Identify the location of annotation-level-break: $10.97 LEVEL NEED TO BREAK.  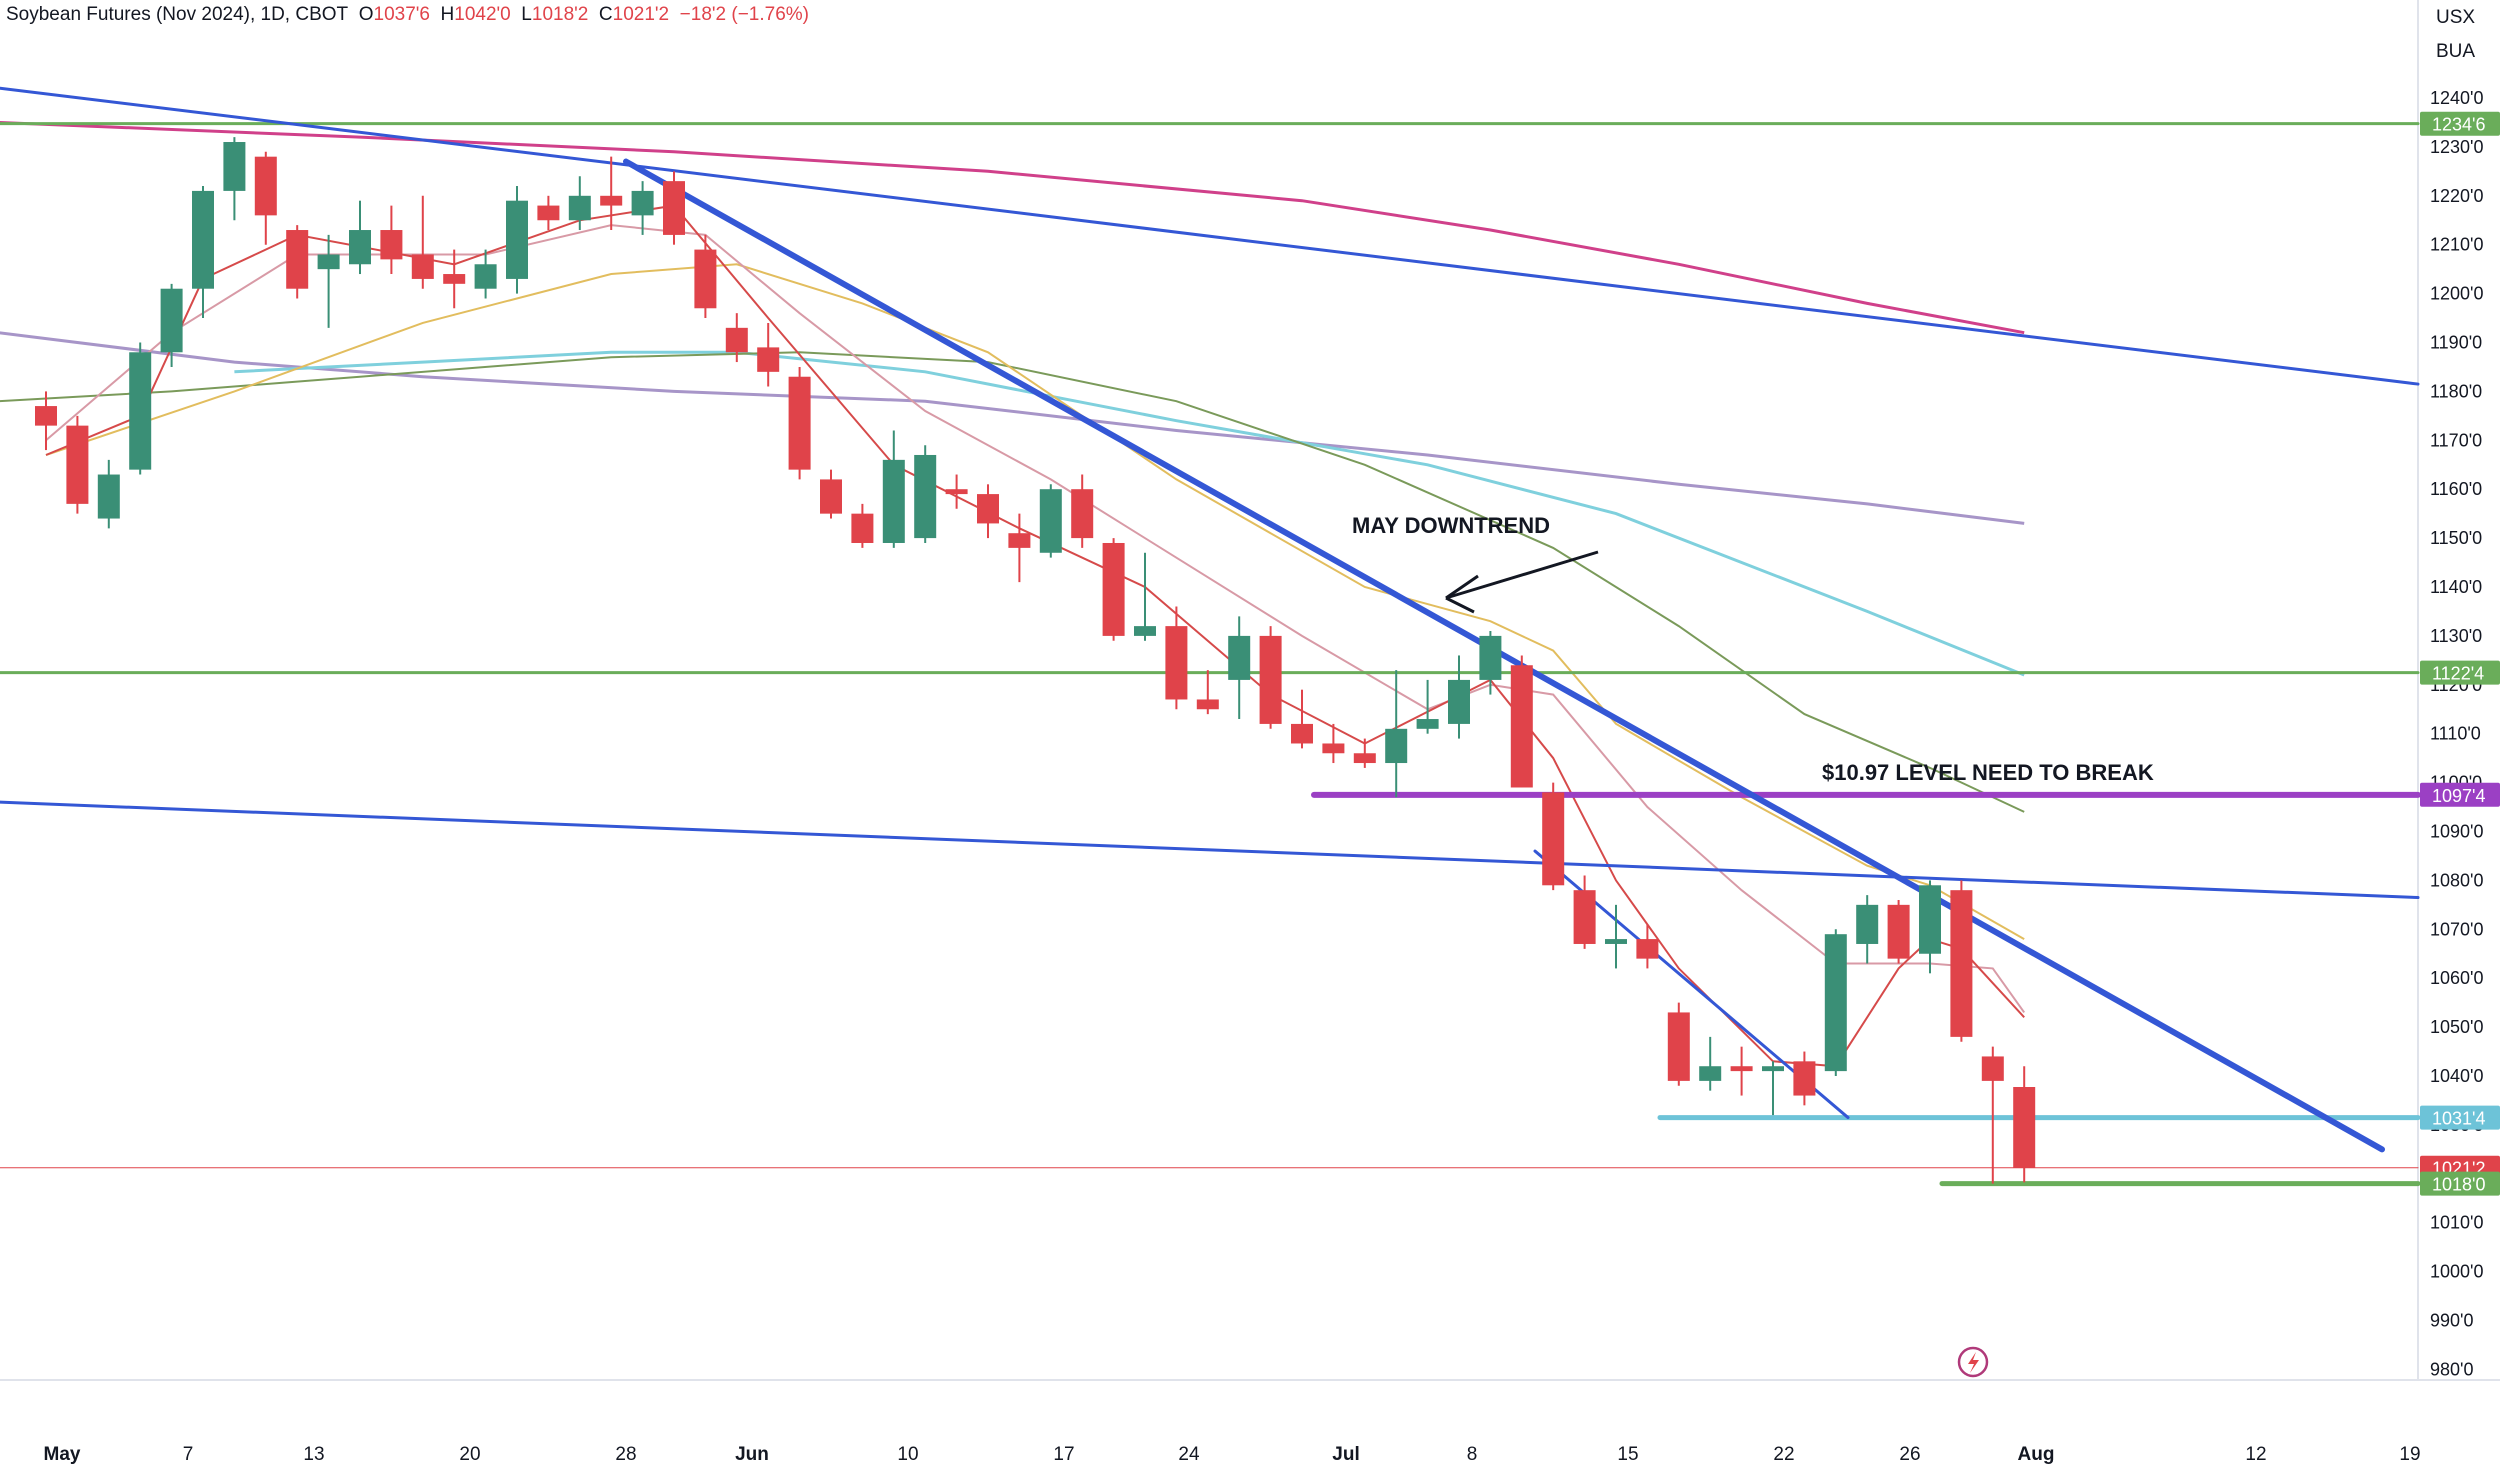
(1988, 772).